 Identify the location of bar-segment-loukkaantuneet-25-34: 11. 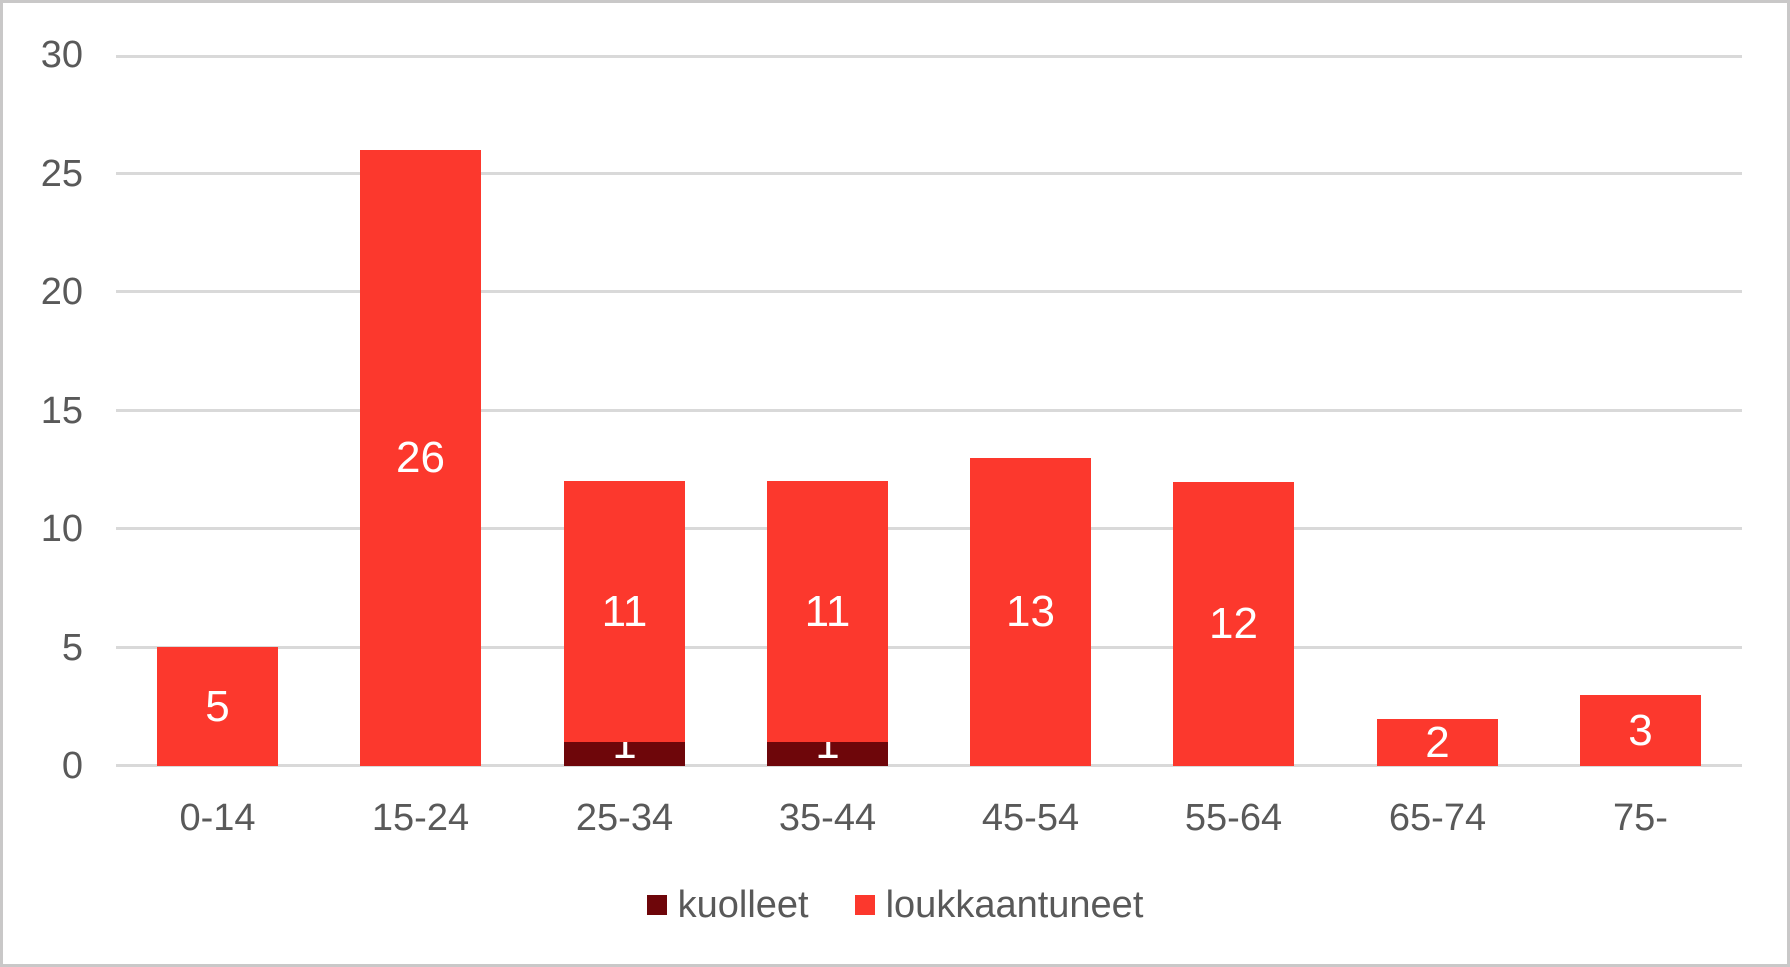
(624, 611).